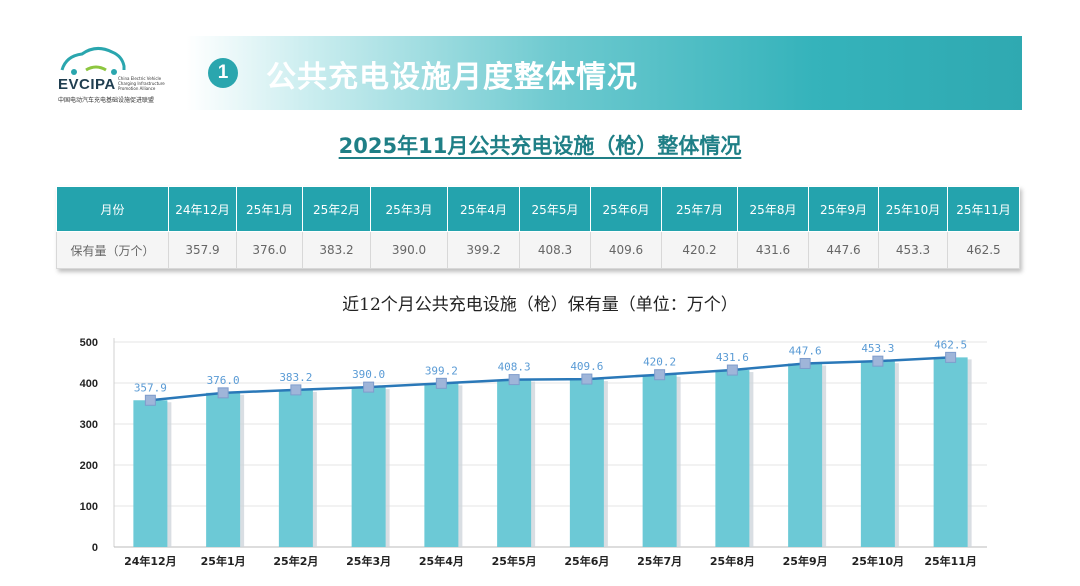  Describe the element at coordinates (368, 374) in the screenshot. I see `data-label: 390.0` at that location.